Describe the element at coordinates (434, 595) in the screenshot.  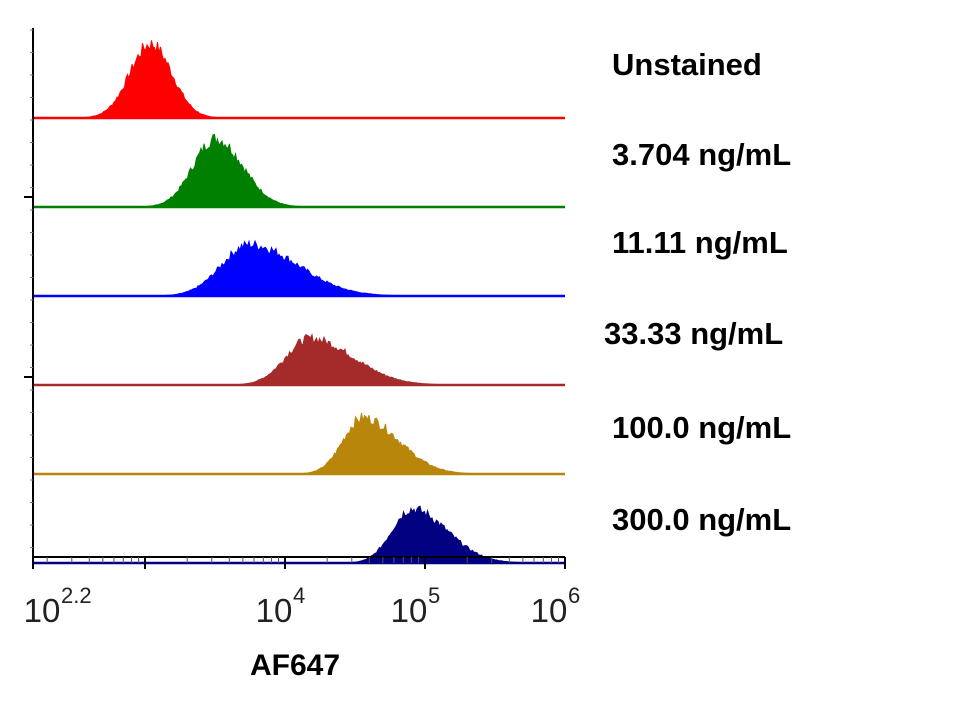
I see `x-tick-exponent: 5` at that location.